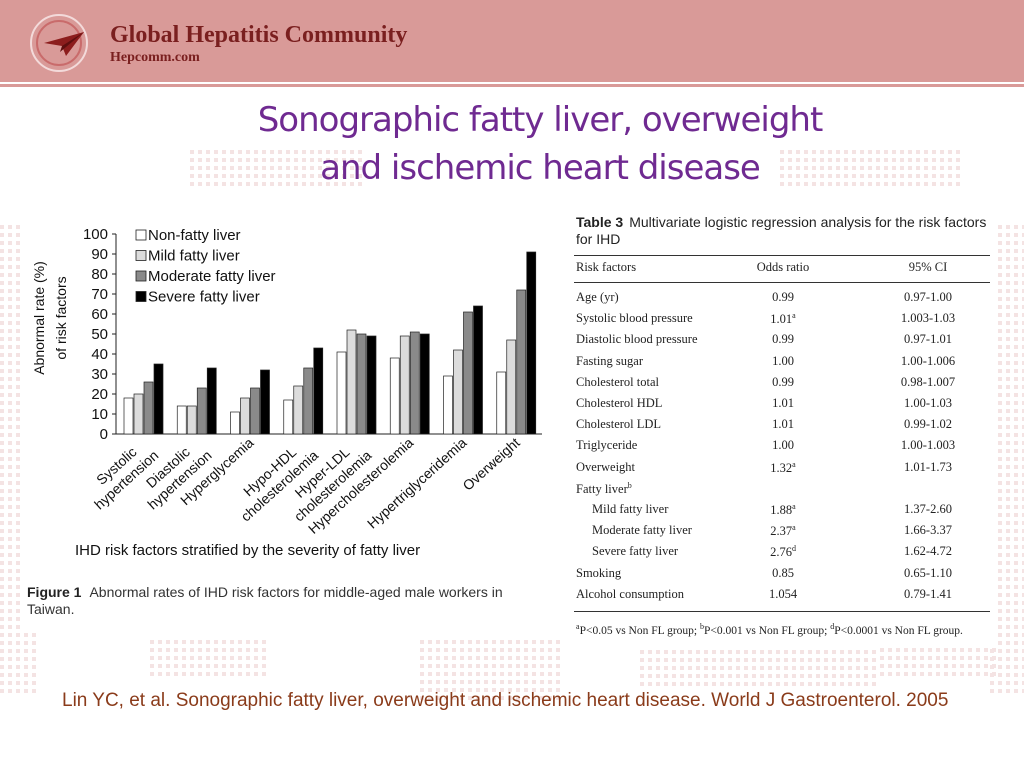  What do you see at coordinates (204, 297) in the screenshot?
I see `legend-label: Severe fatty liver` at bounding box center [204, 297].